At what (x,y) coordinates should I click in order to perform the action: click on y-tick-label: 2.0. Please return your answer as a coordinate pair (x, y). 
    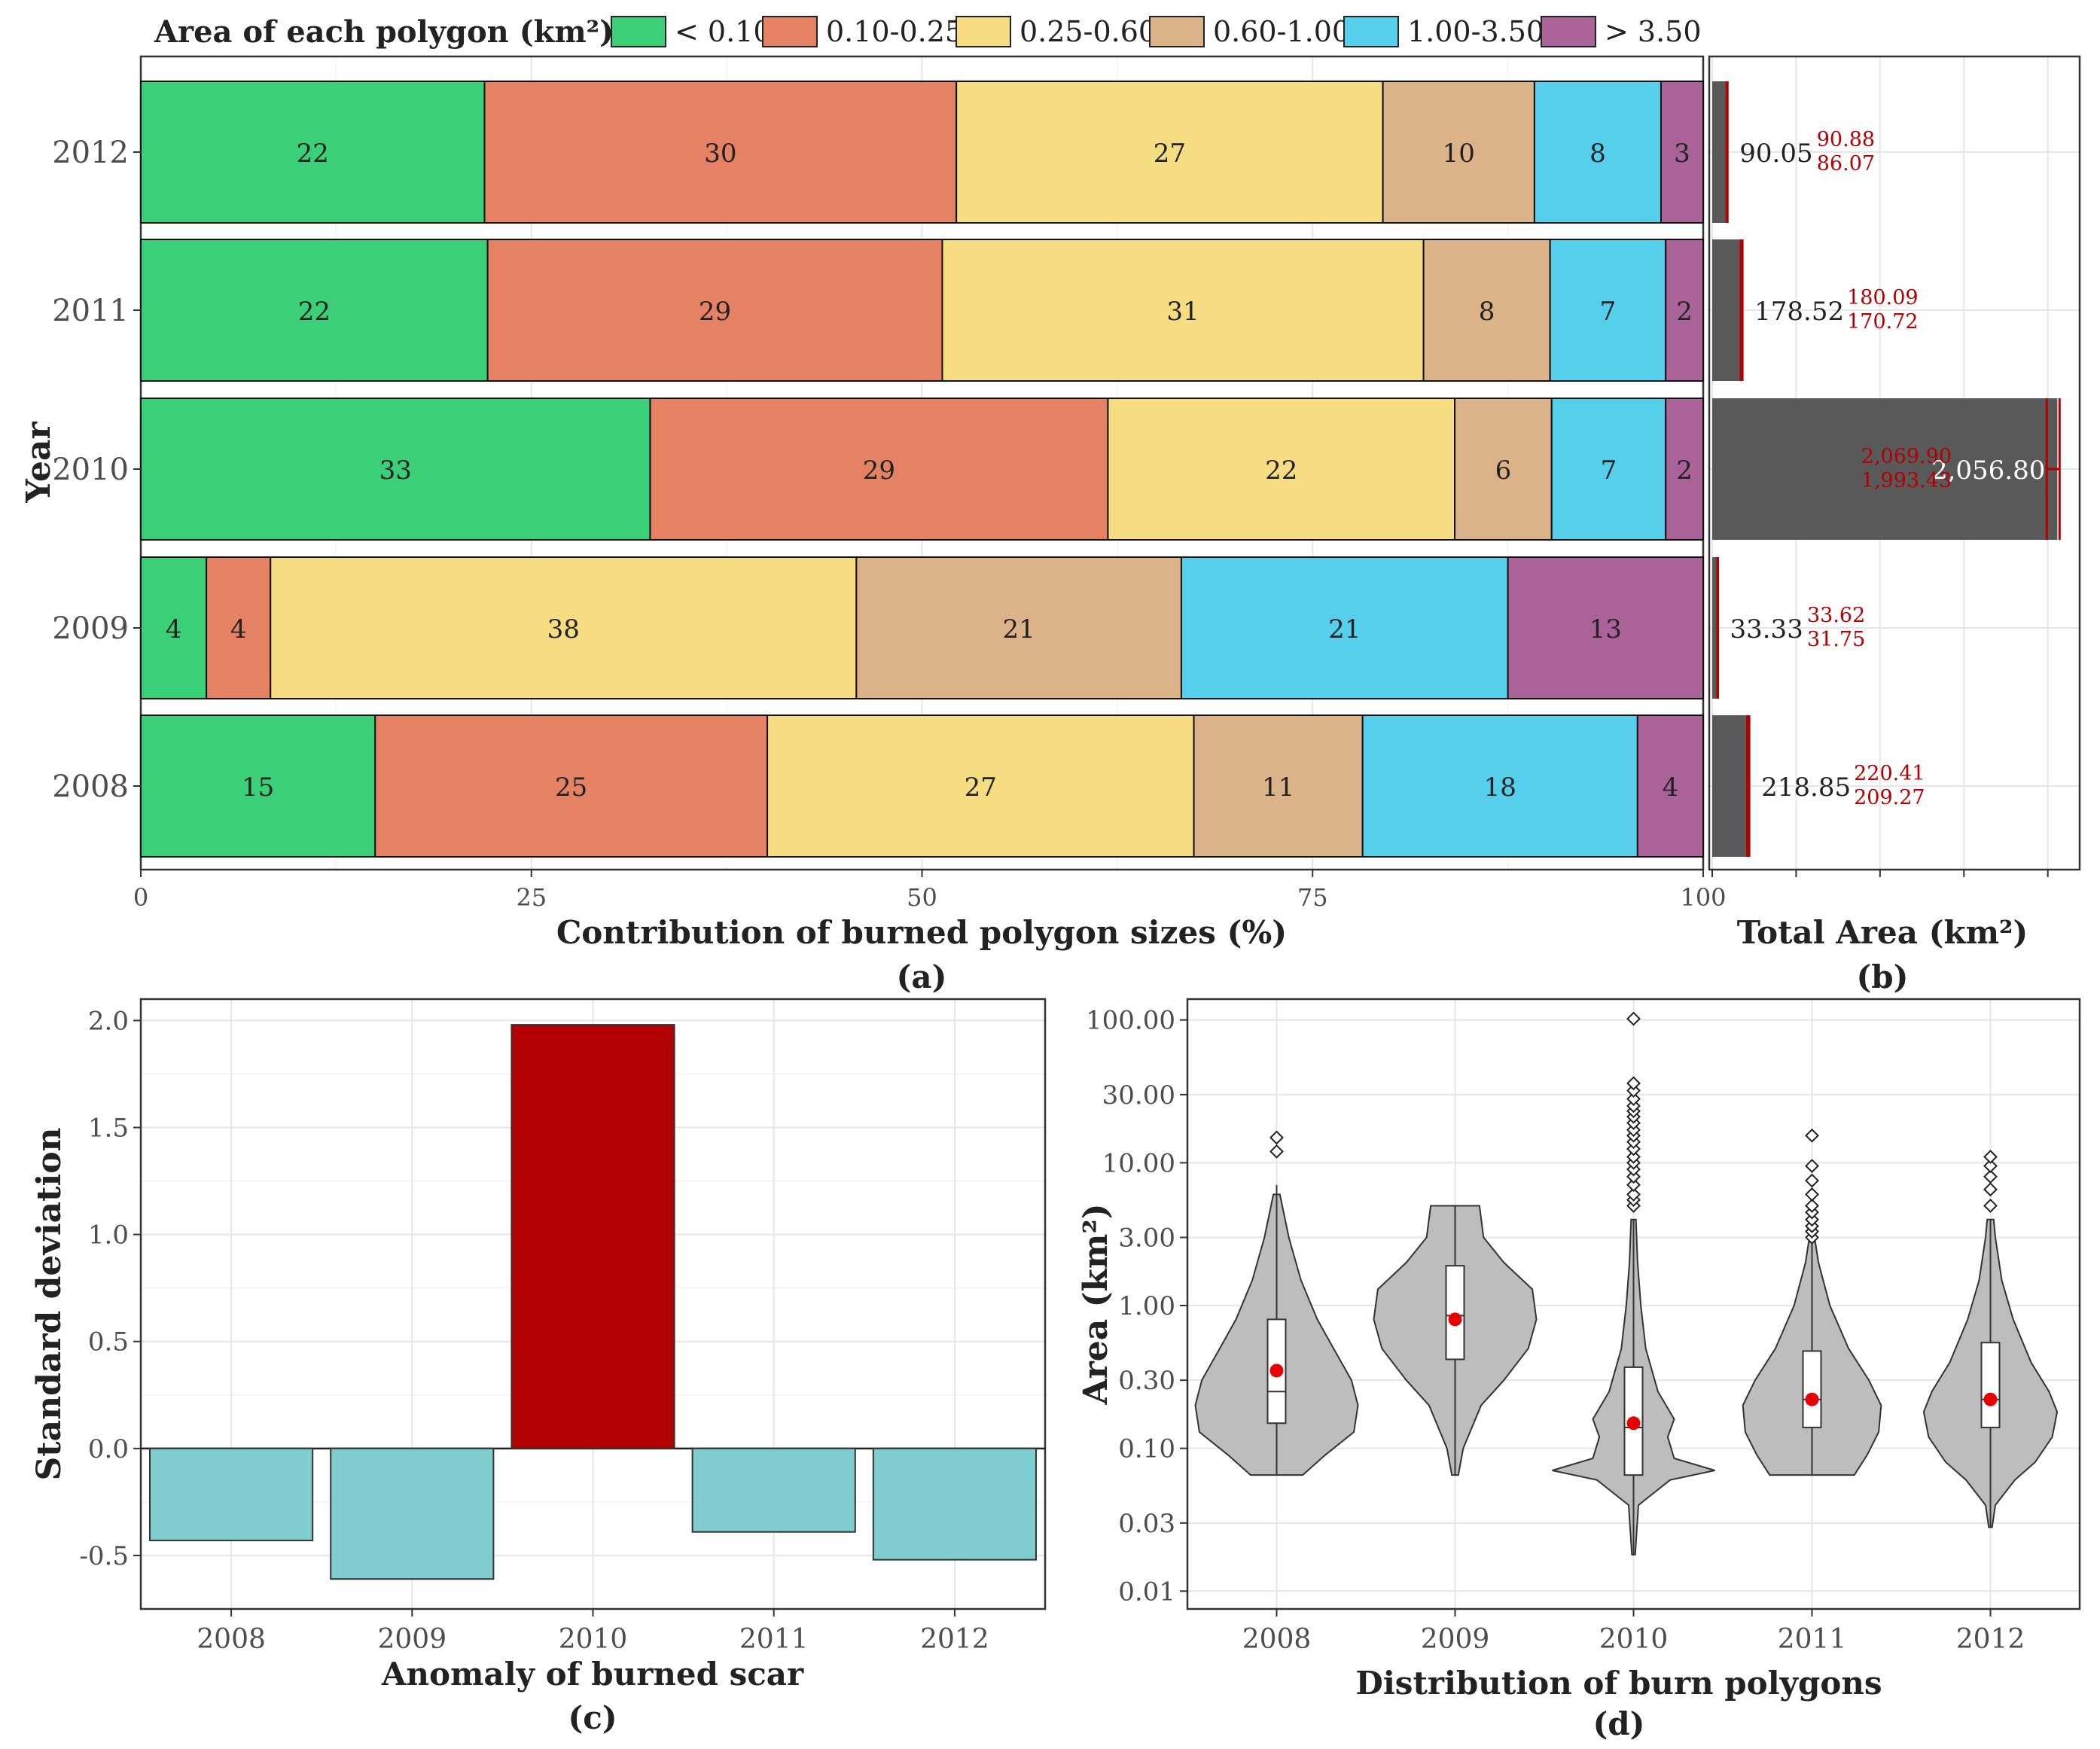
    Looking at the image, I should click on (108, 1021).